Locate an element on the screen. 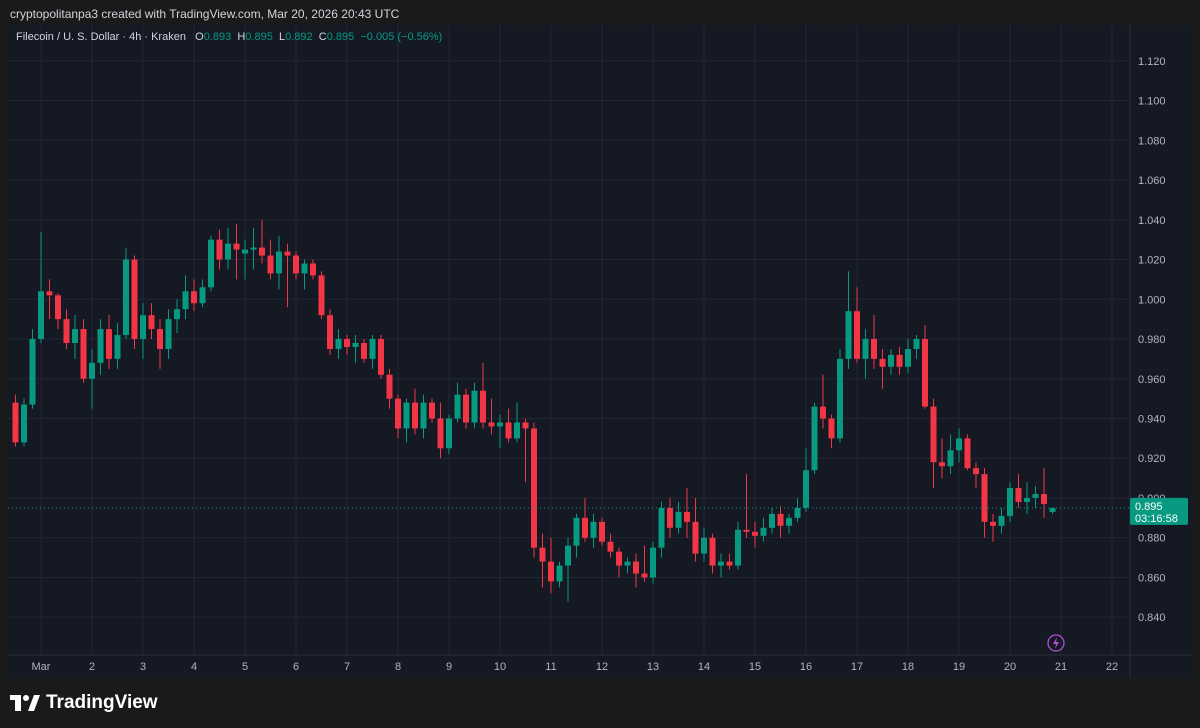  x-tick-label: 12 is located at coordinates (602, 667).